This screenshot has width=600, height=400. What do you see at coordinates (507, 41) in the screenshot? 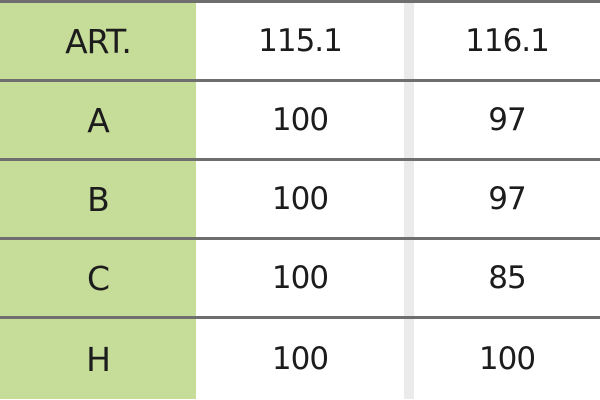
I see `column-header: 116.1` at bounding box center [507, 41].